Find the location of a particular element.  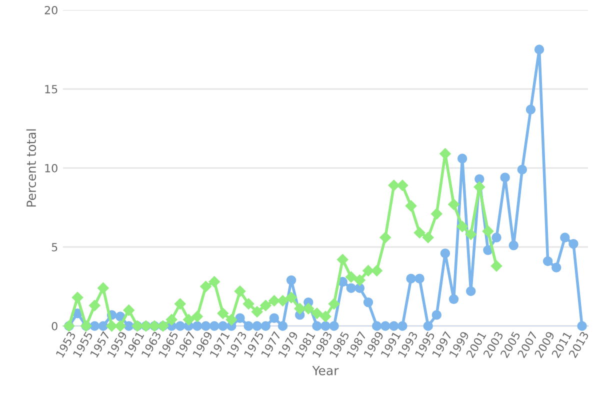

y-tick-label: 0 is located at coordinates (55, 326).